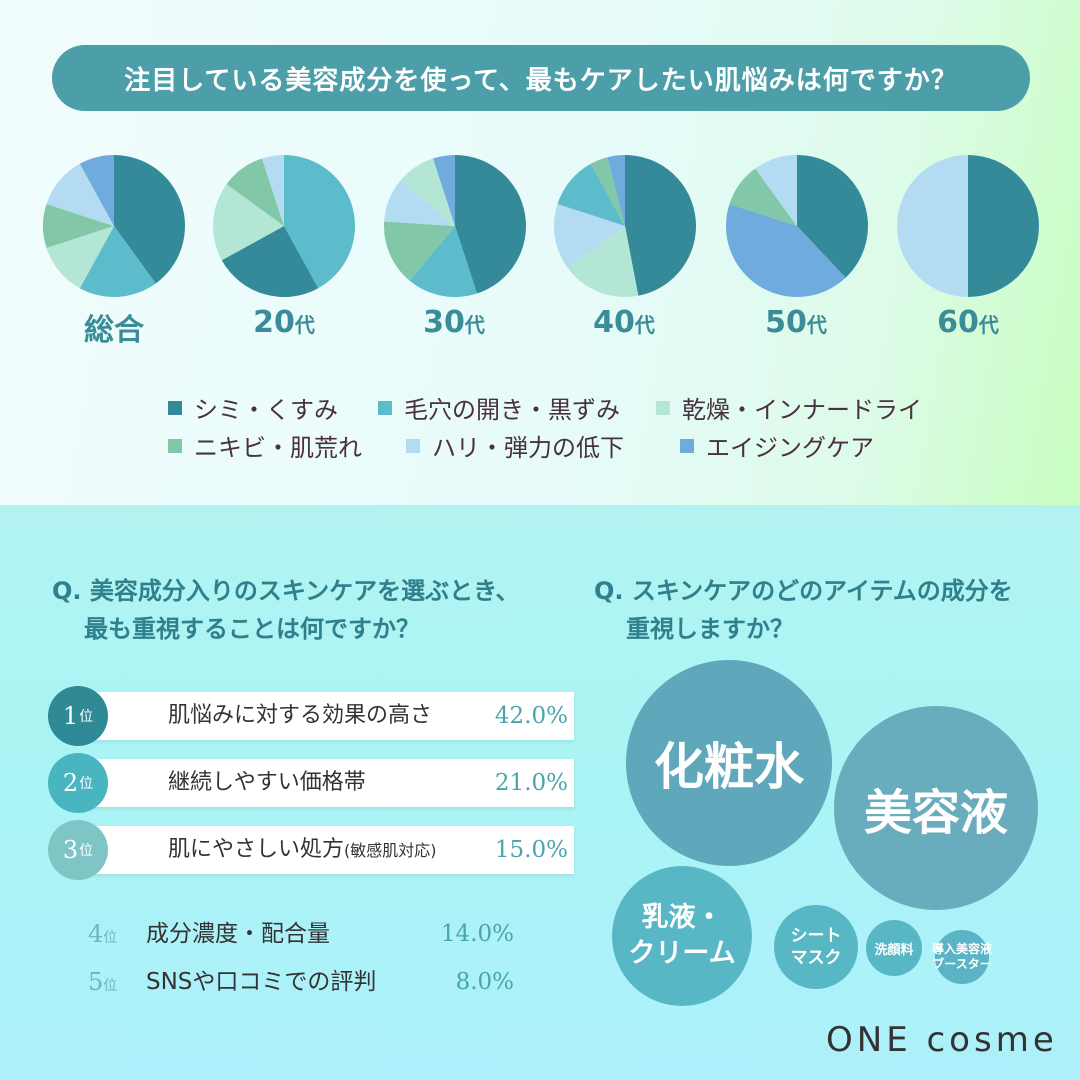 The height and width of the screenshot is (1080, 1080). Describe the element at coordinates (114, 330) in the screenshot. I see `pie-label-total: 総合` at that location.